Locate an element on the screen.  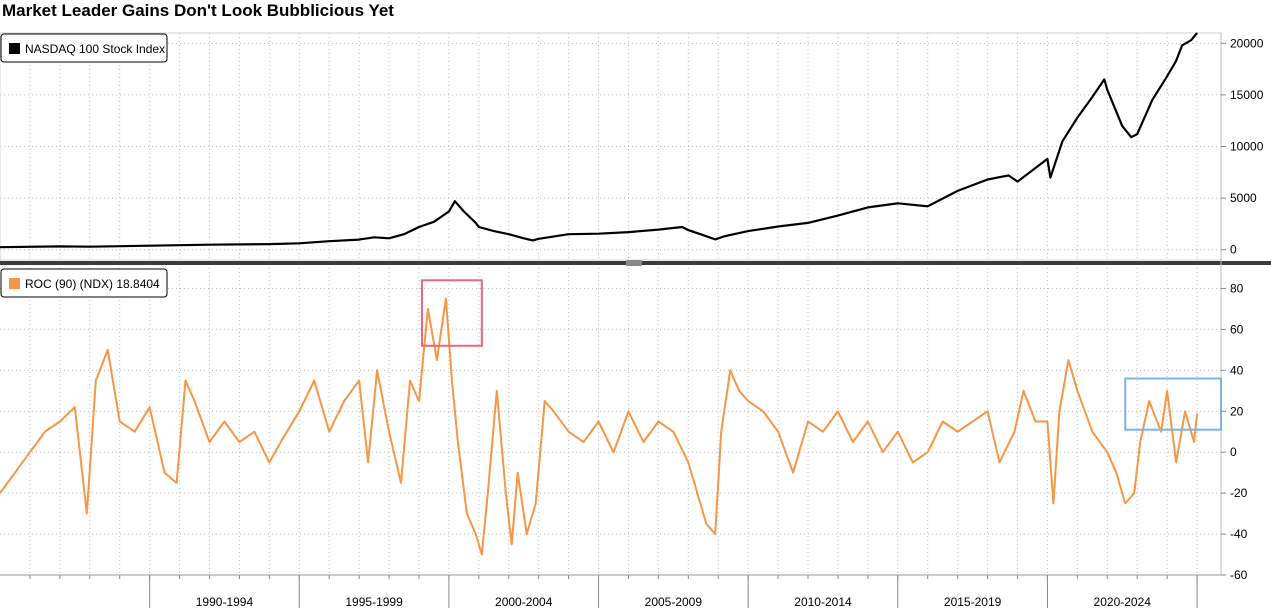
x-tick-label: 2015-2019 is located at coordinates (973, 601).